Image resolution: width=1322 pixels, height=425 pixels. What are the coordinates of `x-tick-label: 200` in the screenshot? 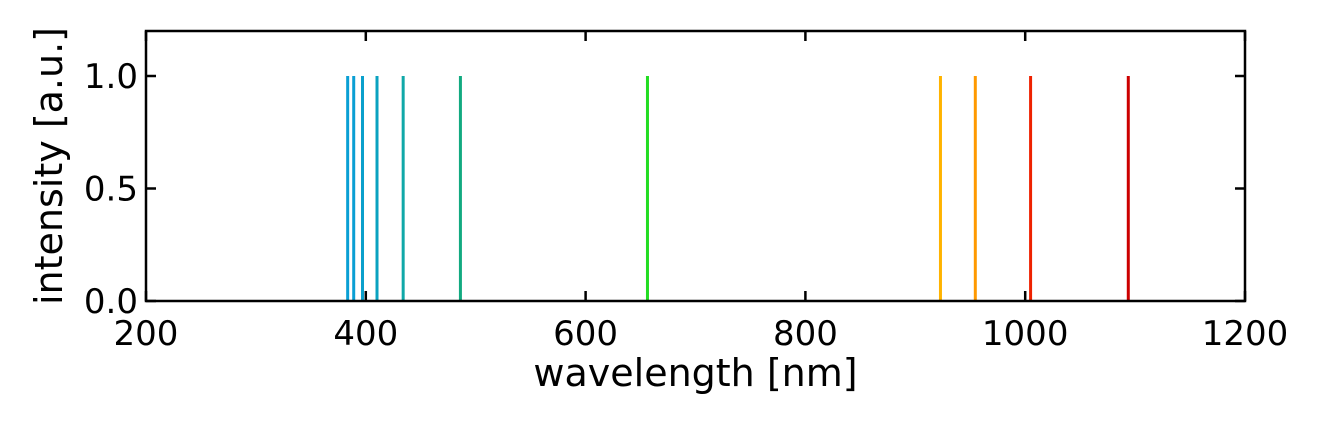 It's located at (146, 334).